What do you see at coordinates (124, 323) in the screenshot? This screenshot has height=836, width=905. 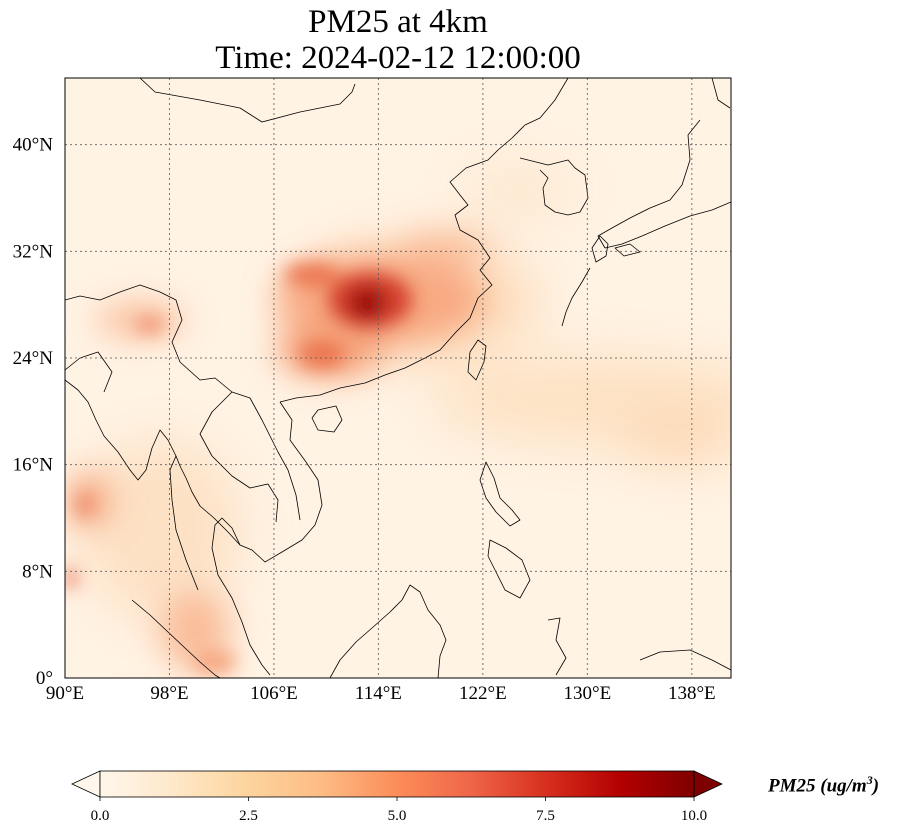 I see `india-border` at bounding box center [124, 323].